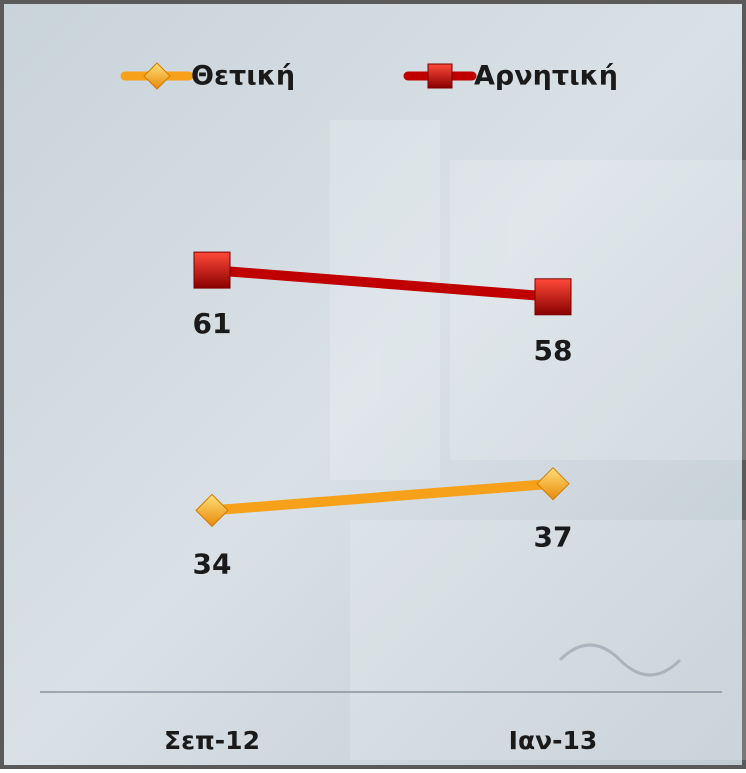 The height and width of the screenshot is (773, 746). Describe the element at coordinates (212, 323) in the screenshot. I see `value-label: 61` at that location.